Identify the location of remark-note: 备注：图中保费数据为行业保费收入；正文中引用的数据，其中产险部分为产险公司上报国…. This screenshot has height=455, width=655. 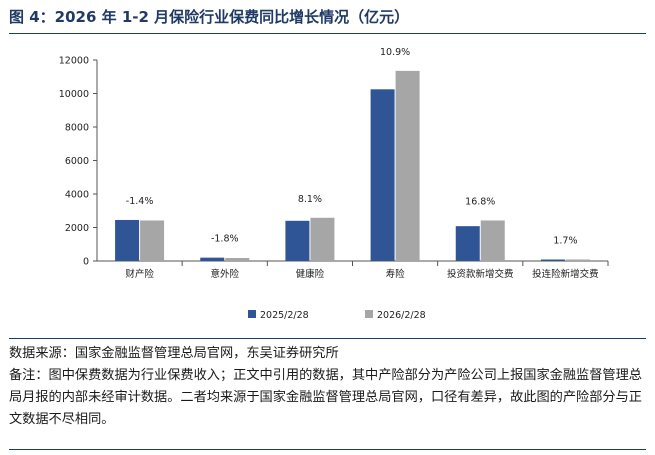
(325, 397).